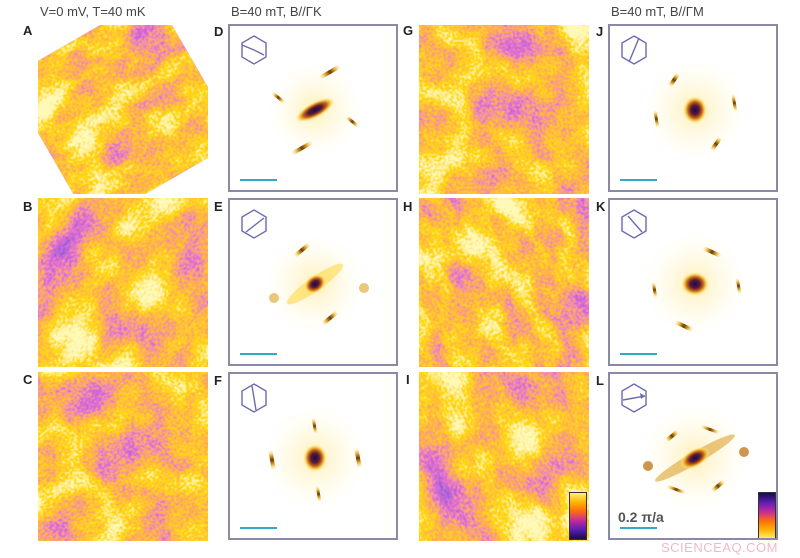  Describe the element at coordinates (408, 30) in the screenshot. I see `panel-label-g: G` at that location.